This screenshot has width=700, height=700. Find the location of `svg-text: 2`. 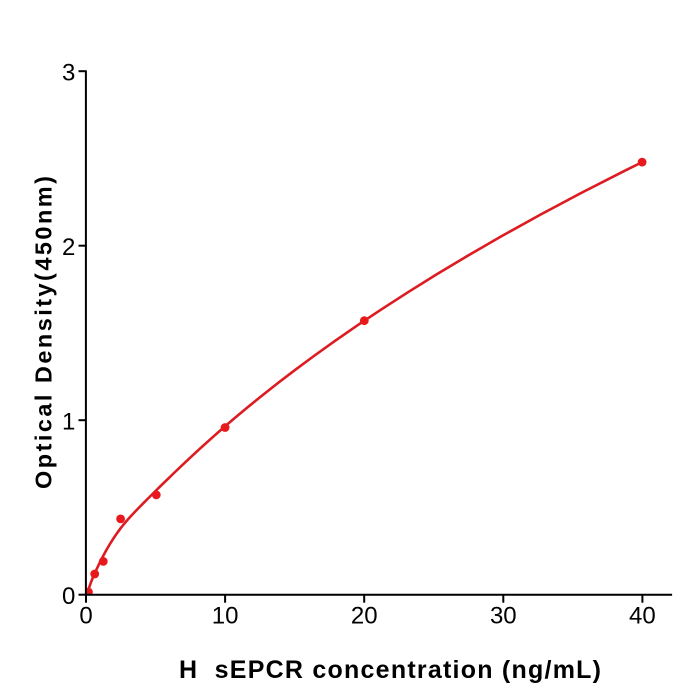

svg-text: 2 is located at coordinates (68, 247).